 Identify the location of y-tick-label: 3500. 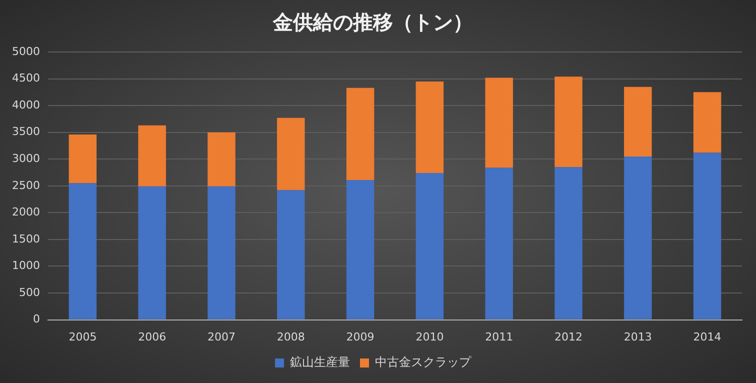
(26, 131).